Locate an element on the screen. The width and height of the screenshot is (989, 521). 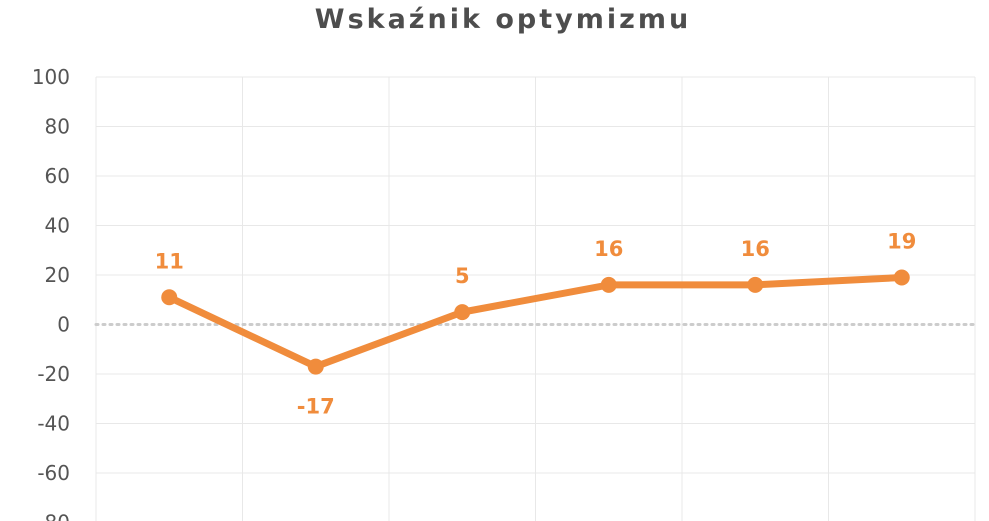
y-tick-label: 40 is located at coordinates (57, 226).